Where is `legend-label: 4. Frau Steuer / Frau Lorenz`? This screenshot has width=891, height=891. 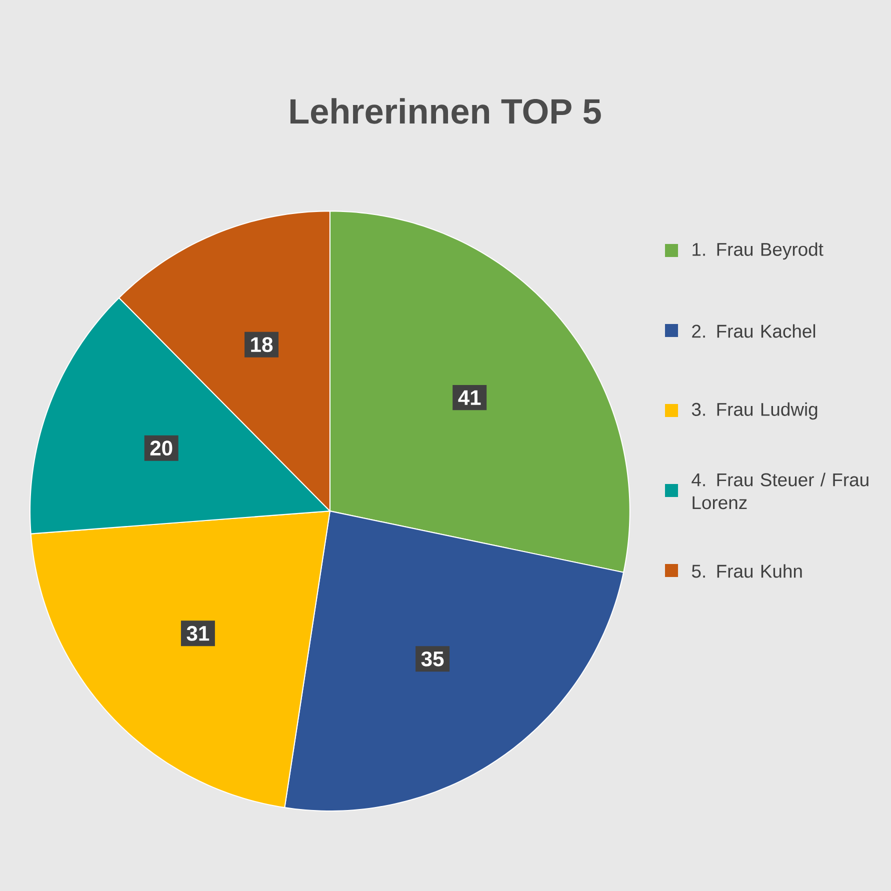
legend-label: 4. Frau Steuer / Frau Lorenz is located at coordinates (780, 491).